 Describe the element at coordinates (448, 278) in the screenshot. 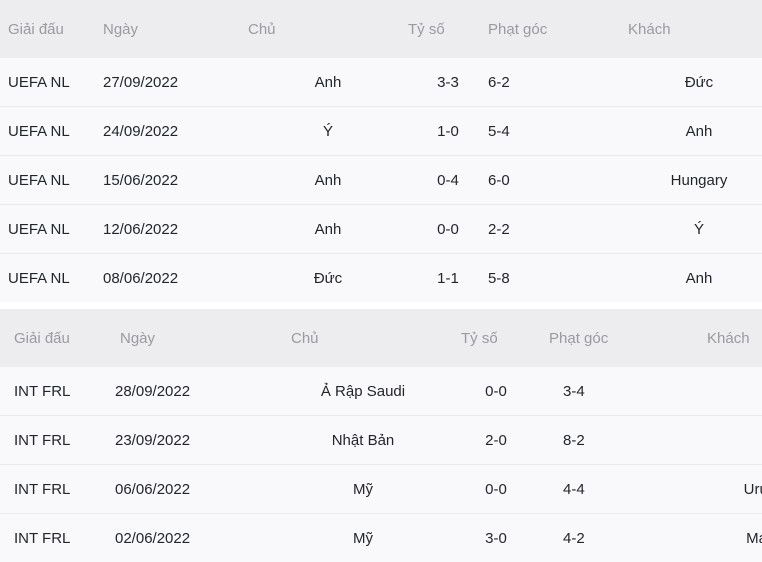

I see `cell-score: 1-1` at that location.